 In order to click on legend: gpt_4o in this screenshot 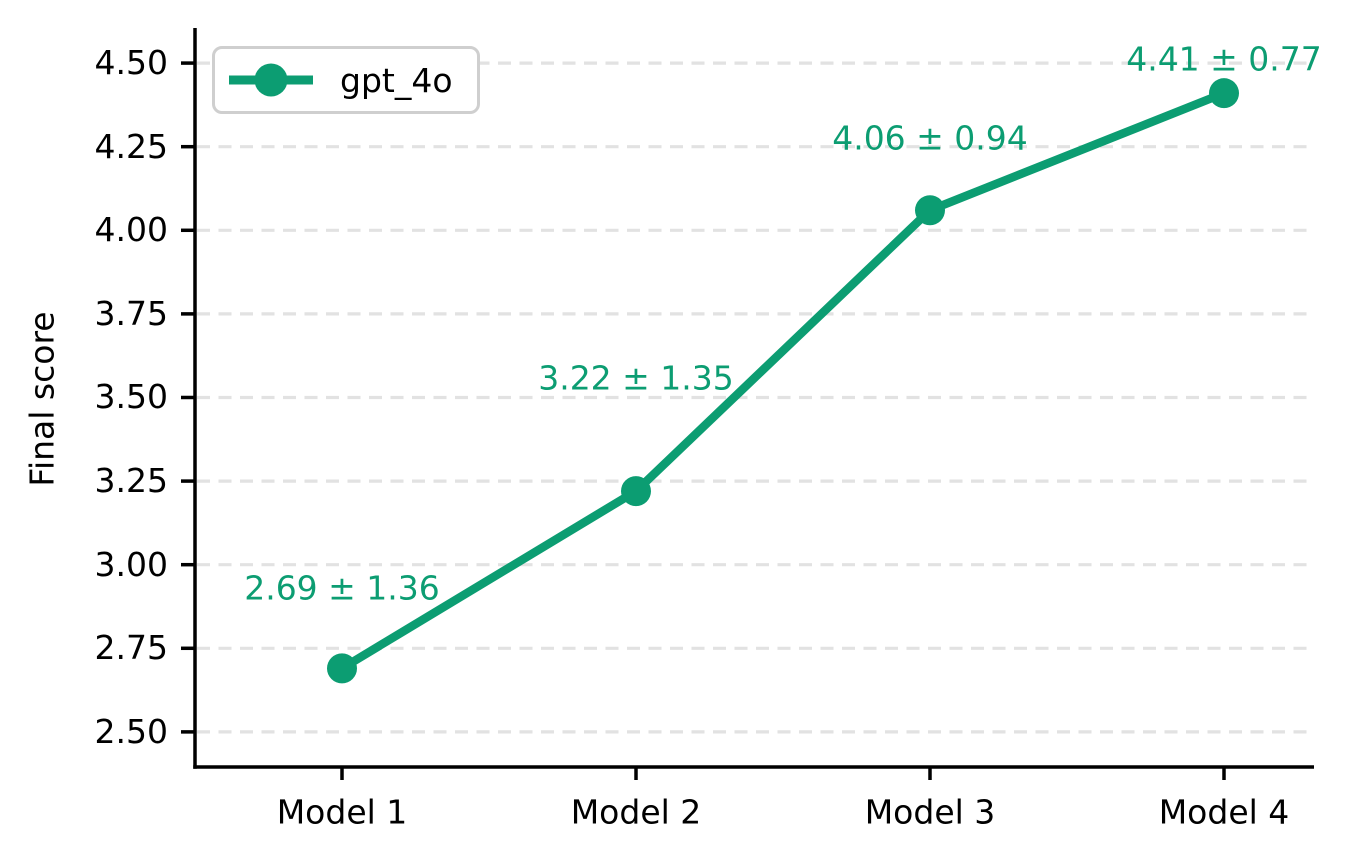, I will do `click(346, 80)`.